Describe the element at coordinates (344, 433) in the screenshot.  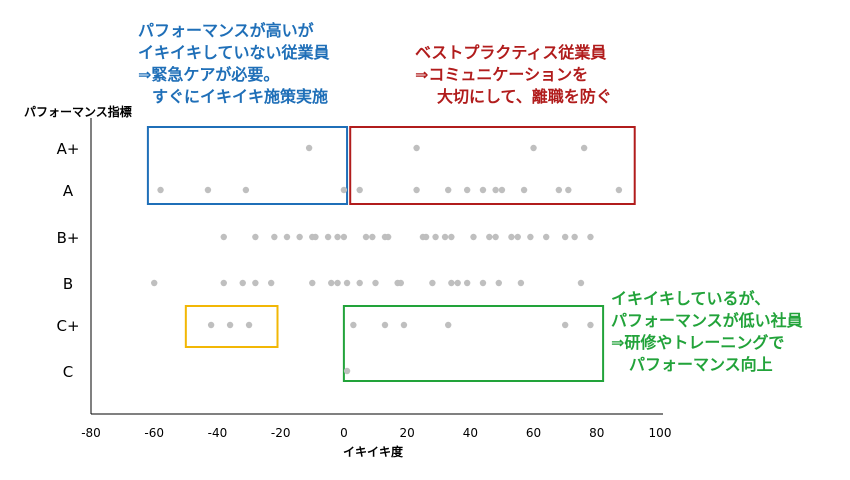
I see `x-tick-label: 0` at that location.